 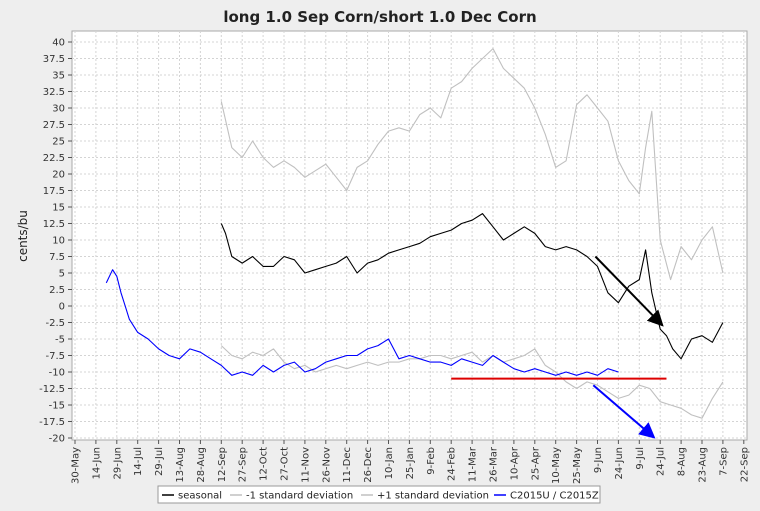 I want to click on y-tick-label: 10, so click(x=58, y=241).